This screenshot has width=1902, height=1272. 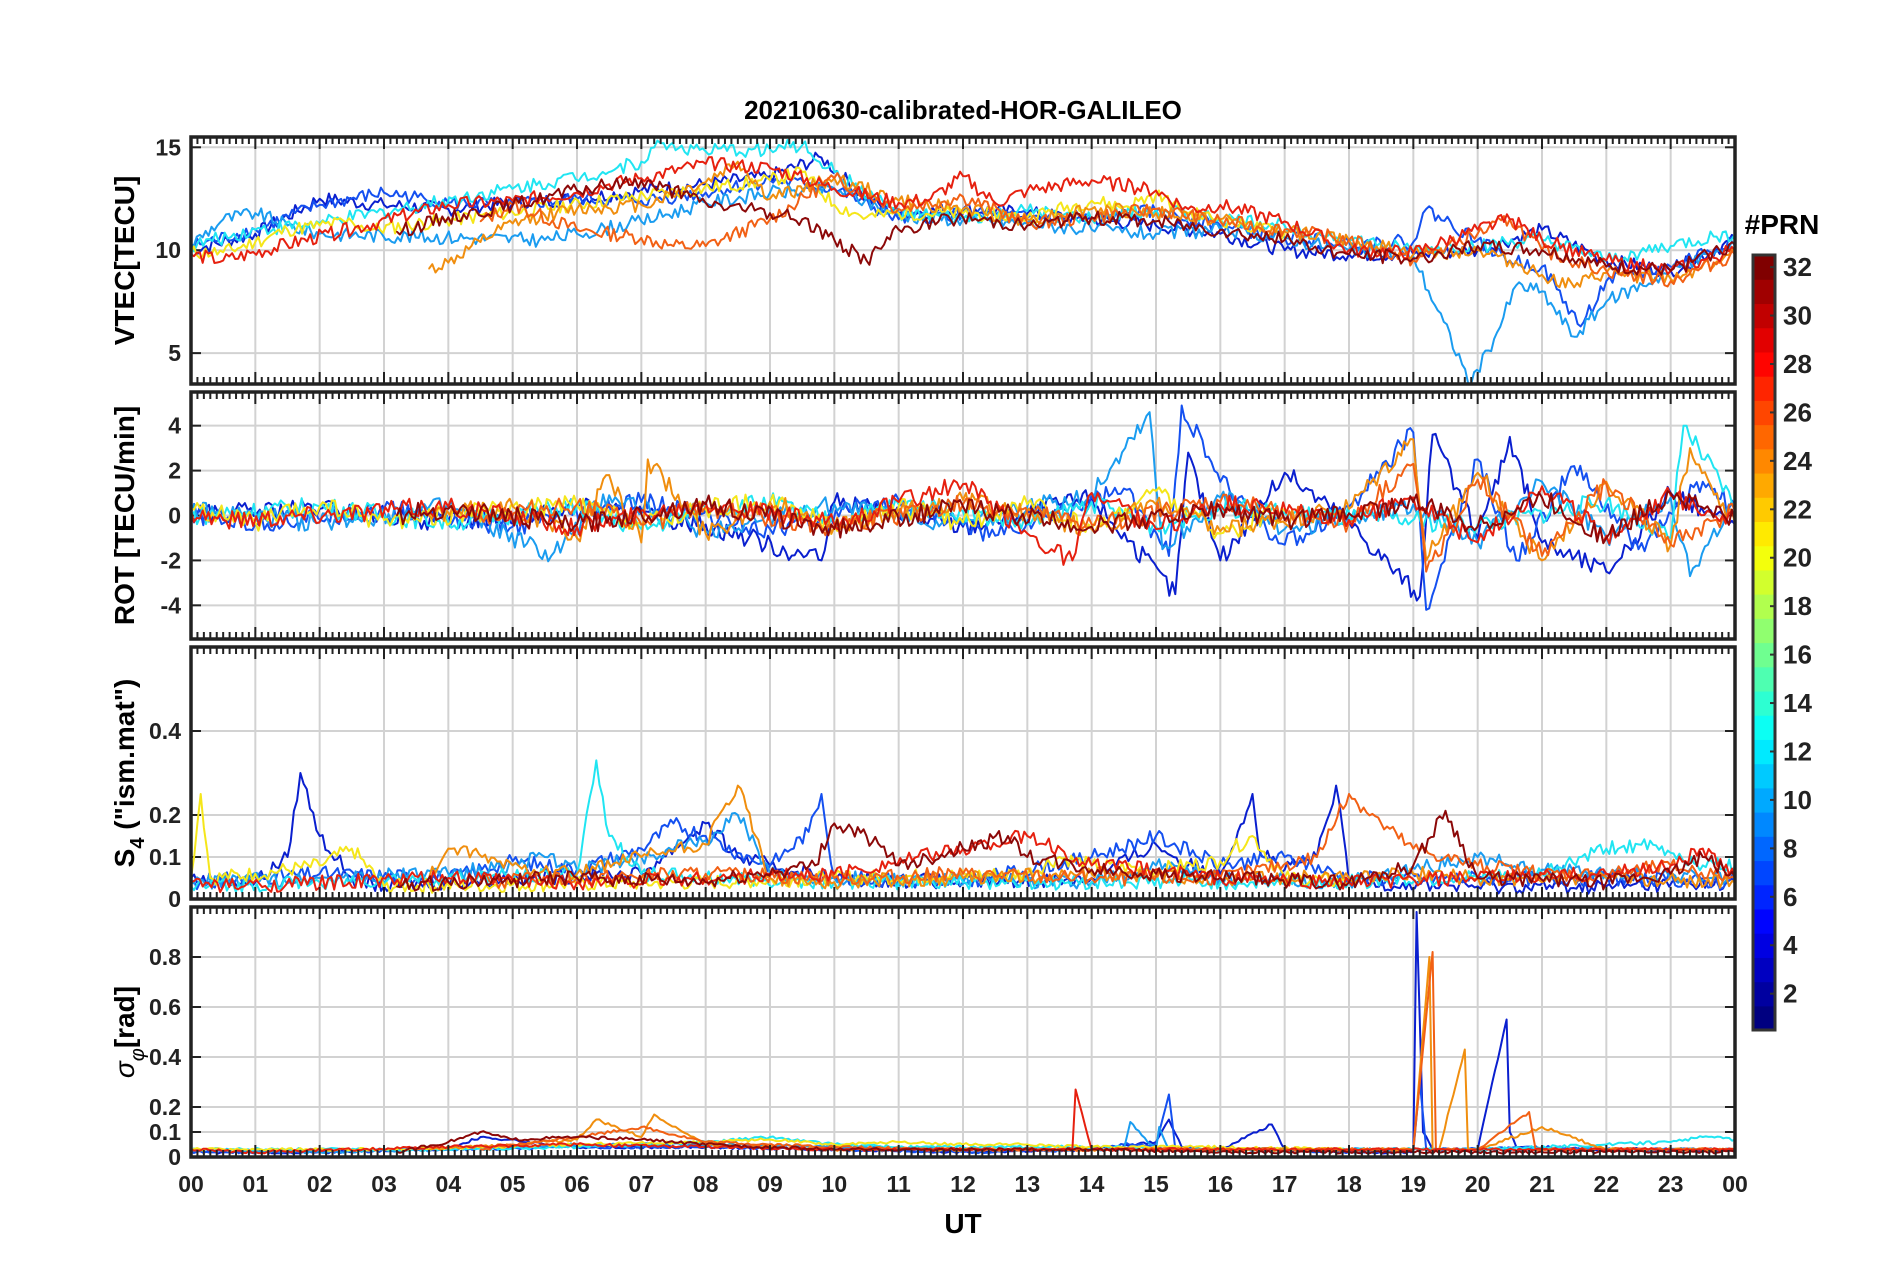 I want to click on rot-ytick-label: -2, so click(x=171, y=560).